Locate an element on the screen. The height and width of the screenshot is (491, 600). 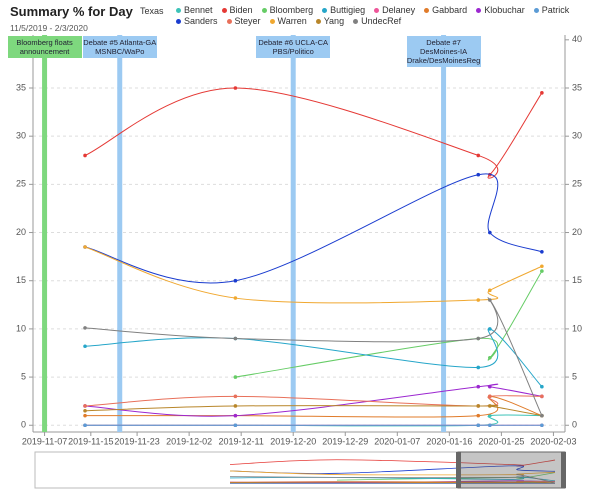
legend-label: UndecRef is located at coordinates (381, 21).